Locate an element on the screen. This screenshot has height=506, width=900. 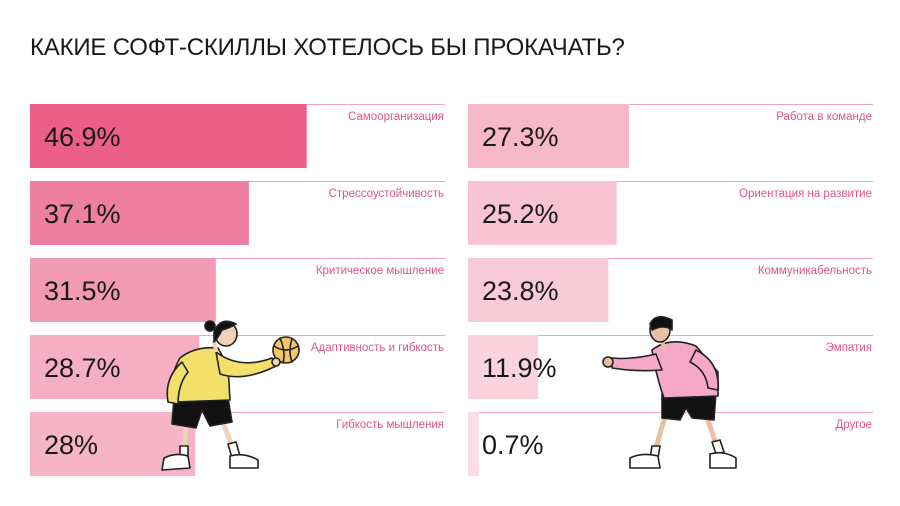
bar-category-label: Критическое мышление is located at coordinates (380, 271).